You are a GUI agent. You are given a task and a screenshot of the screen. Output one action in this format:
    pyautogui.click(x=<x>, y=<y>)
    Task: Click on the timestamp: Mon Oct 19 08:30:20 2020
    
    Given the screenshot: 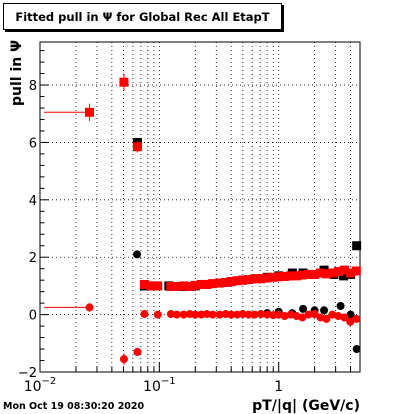 What is the action you would take?
    pyautogui.click(x=74, y=406)
    